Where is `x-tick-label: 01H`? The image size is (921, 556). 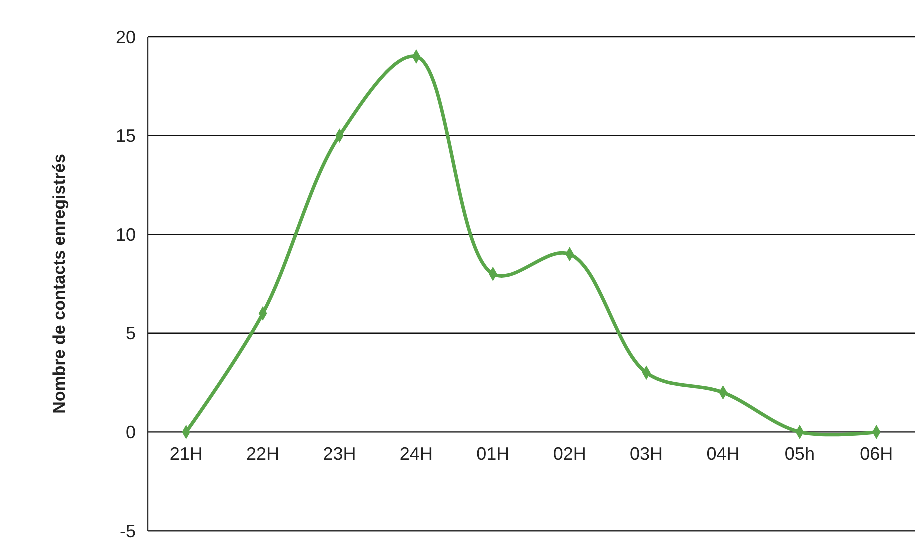 x-tick-label: 01H is located at coordinates (493, 454).